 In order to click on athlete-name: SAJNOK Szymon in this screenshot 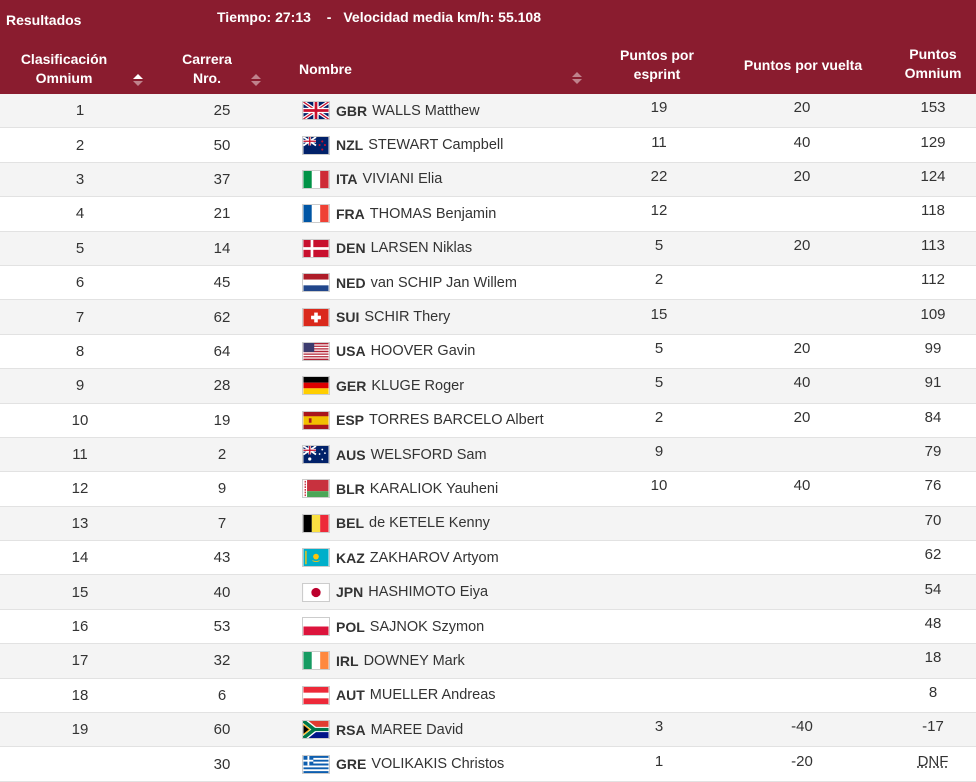, I will do `click(427, 626)`.